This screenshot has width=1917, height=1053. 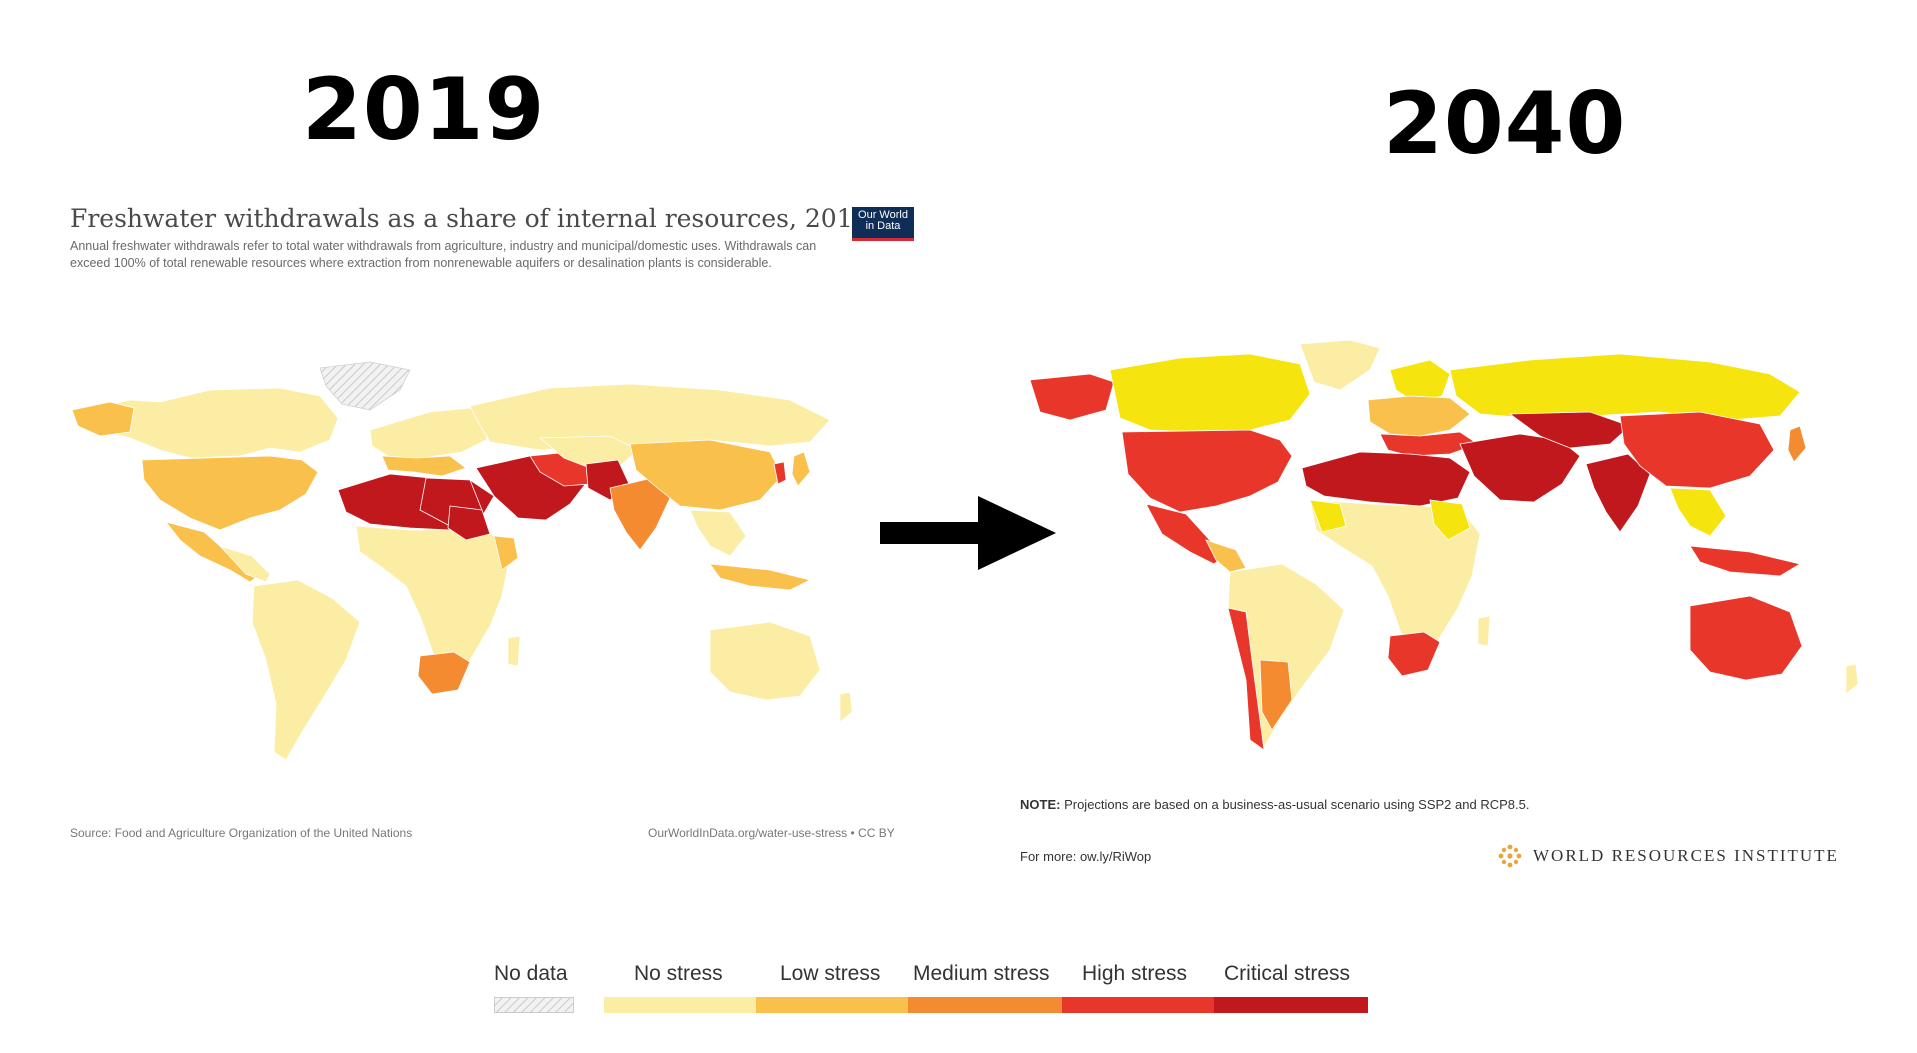 What do you see at coordinates (531, 973) in the screenshot?
I see `legend-label-no-data: No data` at bounding box center [531, 973].